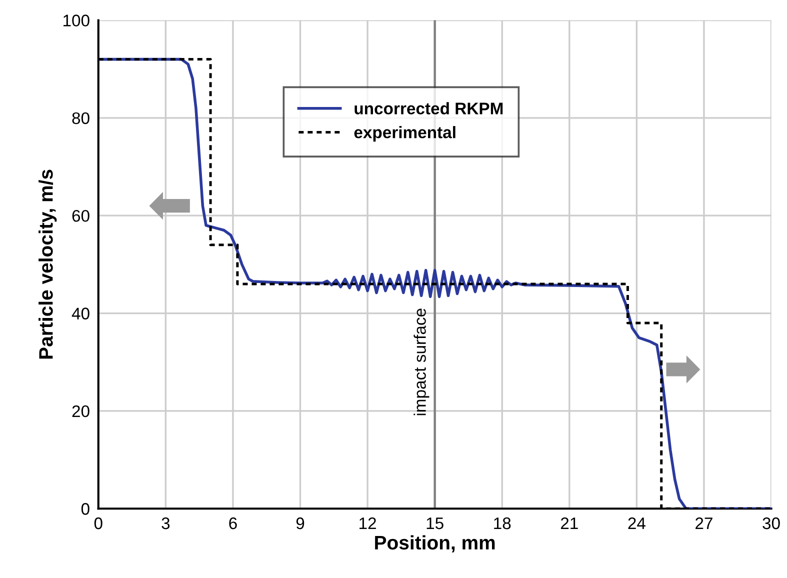  I want to click on ref-line-label: impact surface, so click(422, 362).